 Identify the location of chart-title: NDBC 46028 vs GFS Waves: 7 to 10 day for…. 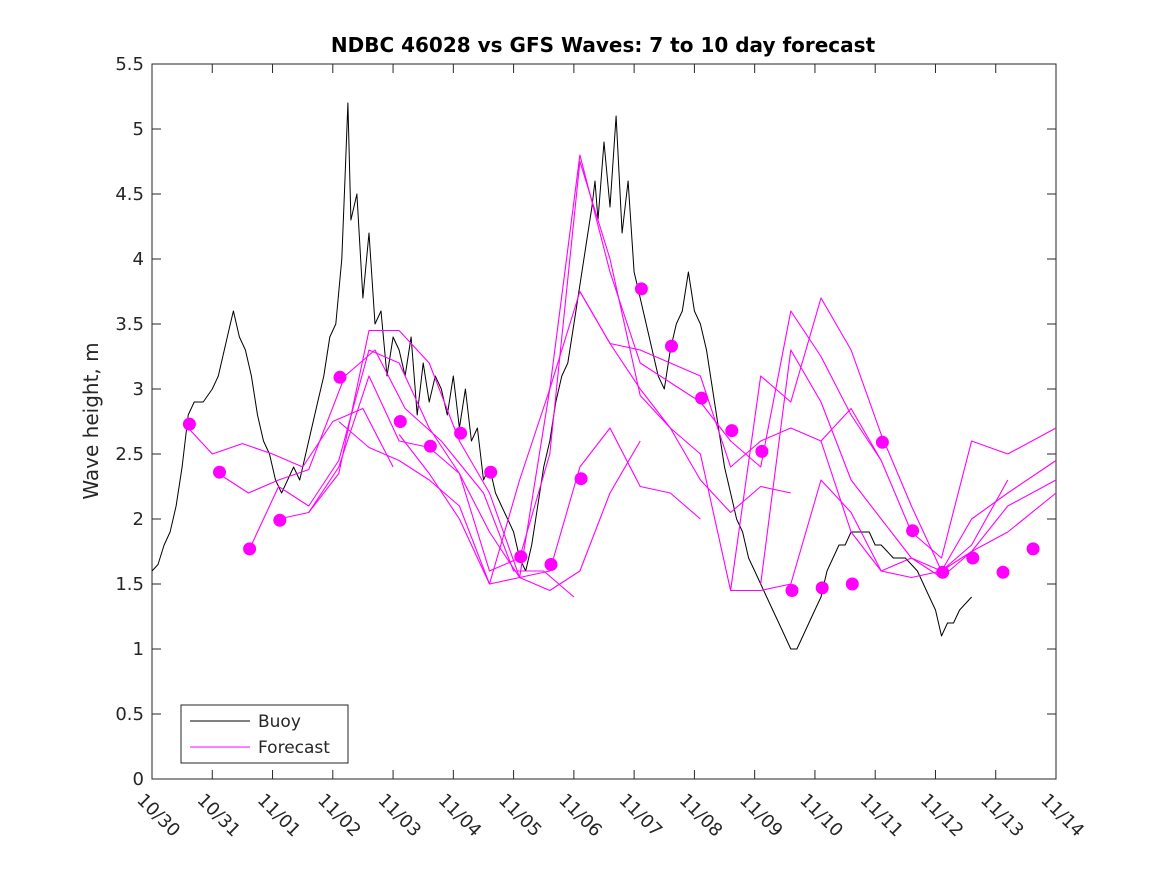
(603, 45).